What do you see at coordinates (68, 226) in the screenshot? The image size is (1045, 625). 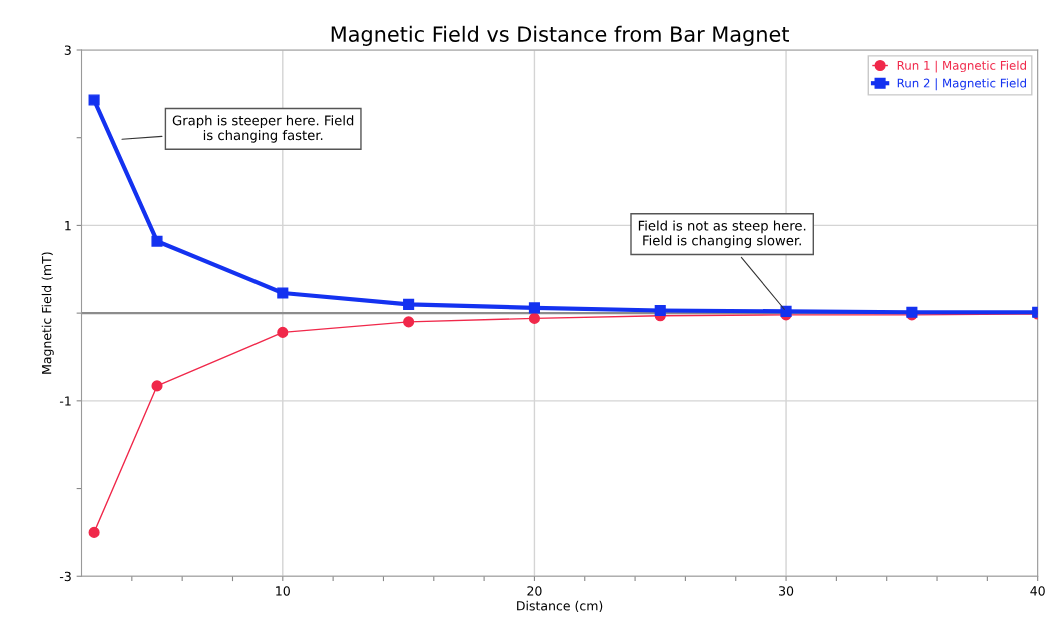 I see `y-tick-label: 1` at bounding box center [68, 226].